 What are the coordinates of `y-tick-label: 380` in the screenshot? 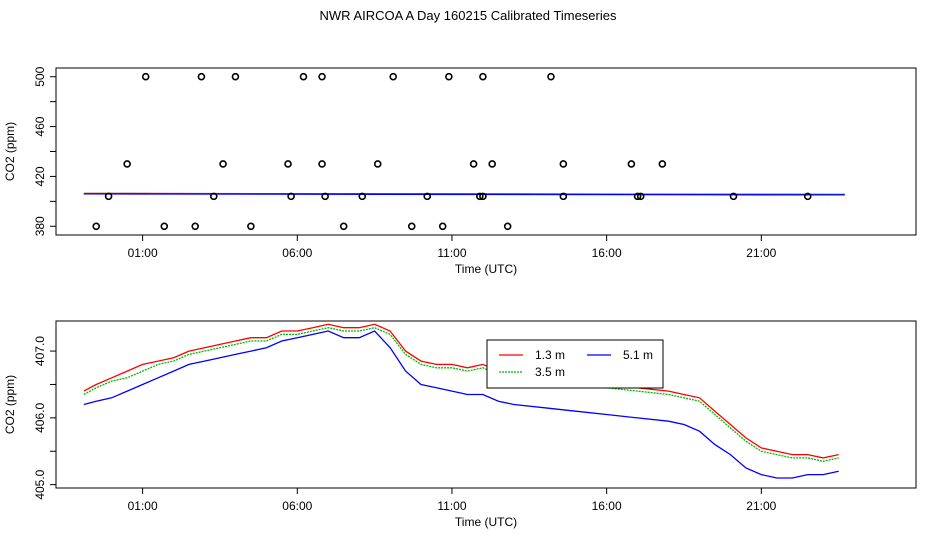 It's located at (40, 226).